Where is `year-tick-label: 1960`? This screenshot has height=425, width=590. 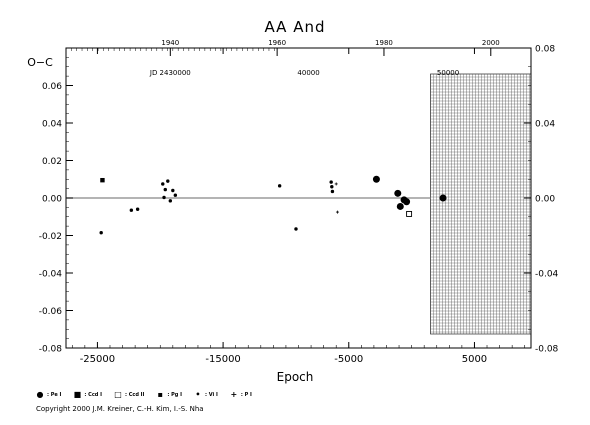
year-tick-label: 1960 is located at coordinates (277, 43).